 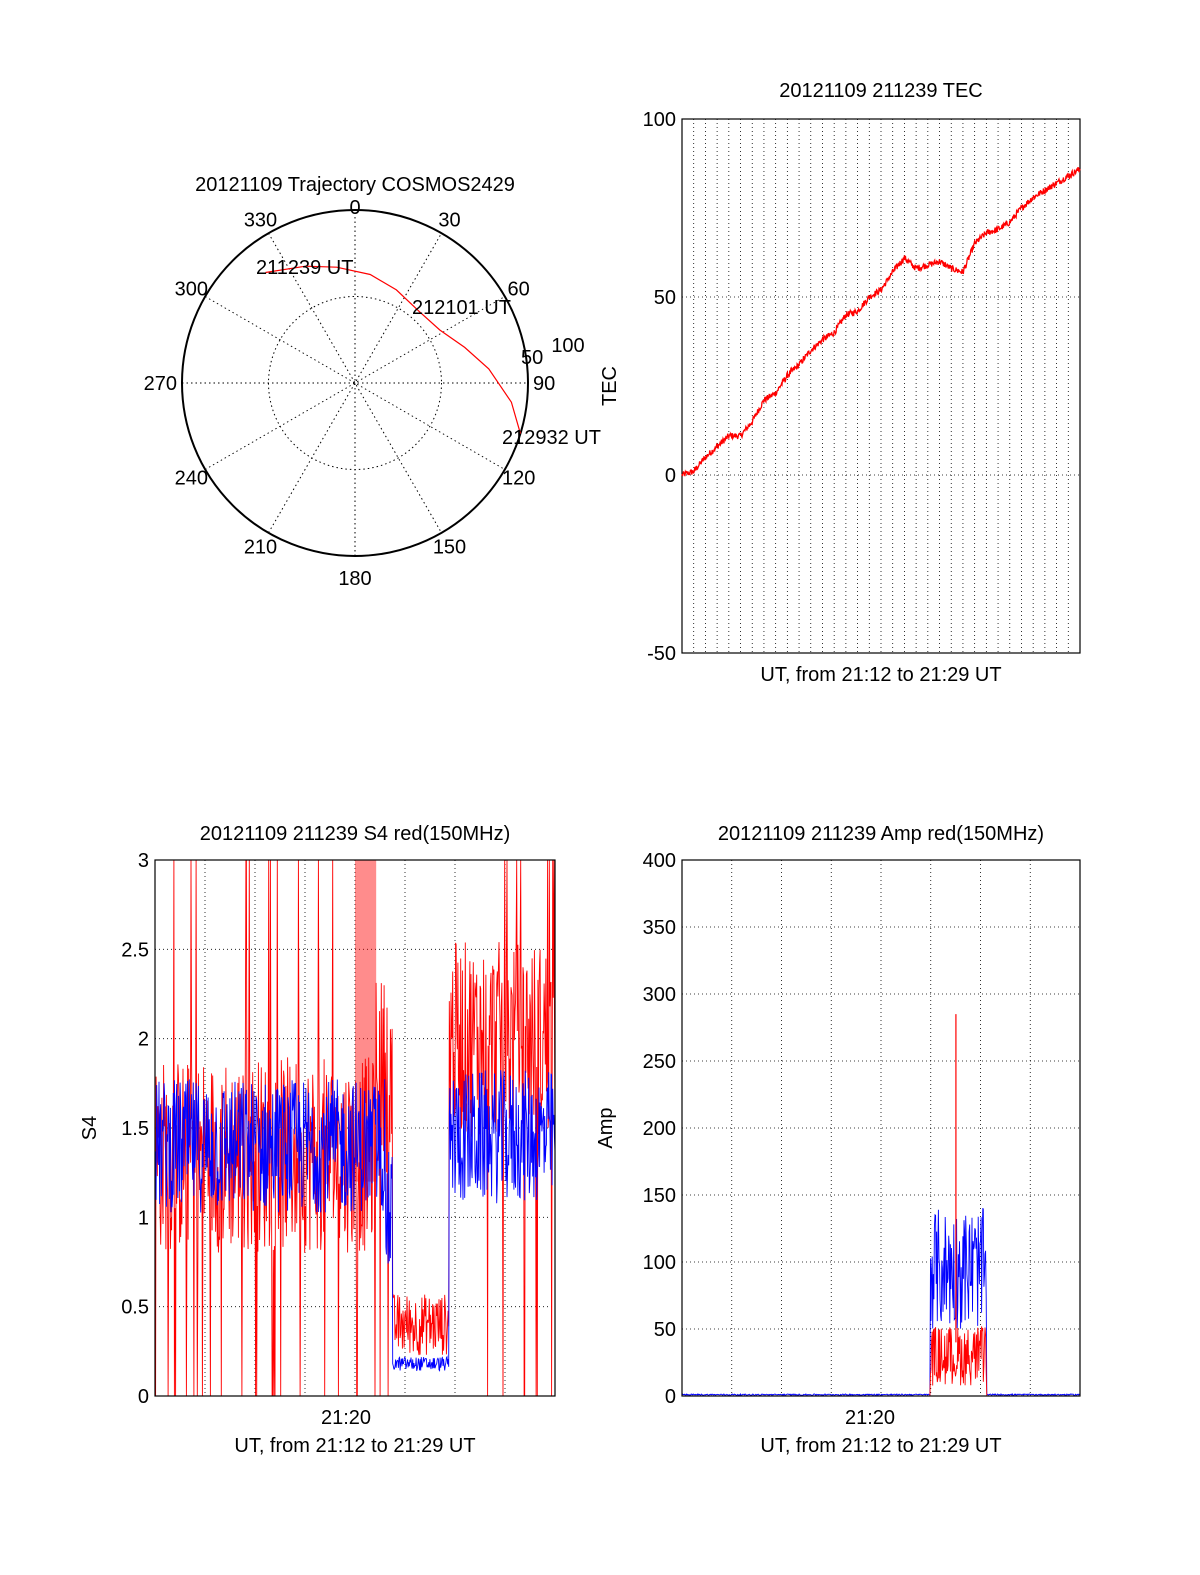 I want to click on amp-red-series, so click(x=881, y=1205).